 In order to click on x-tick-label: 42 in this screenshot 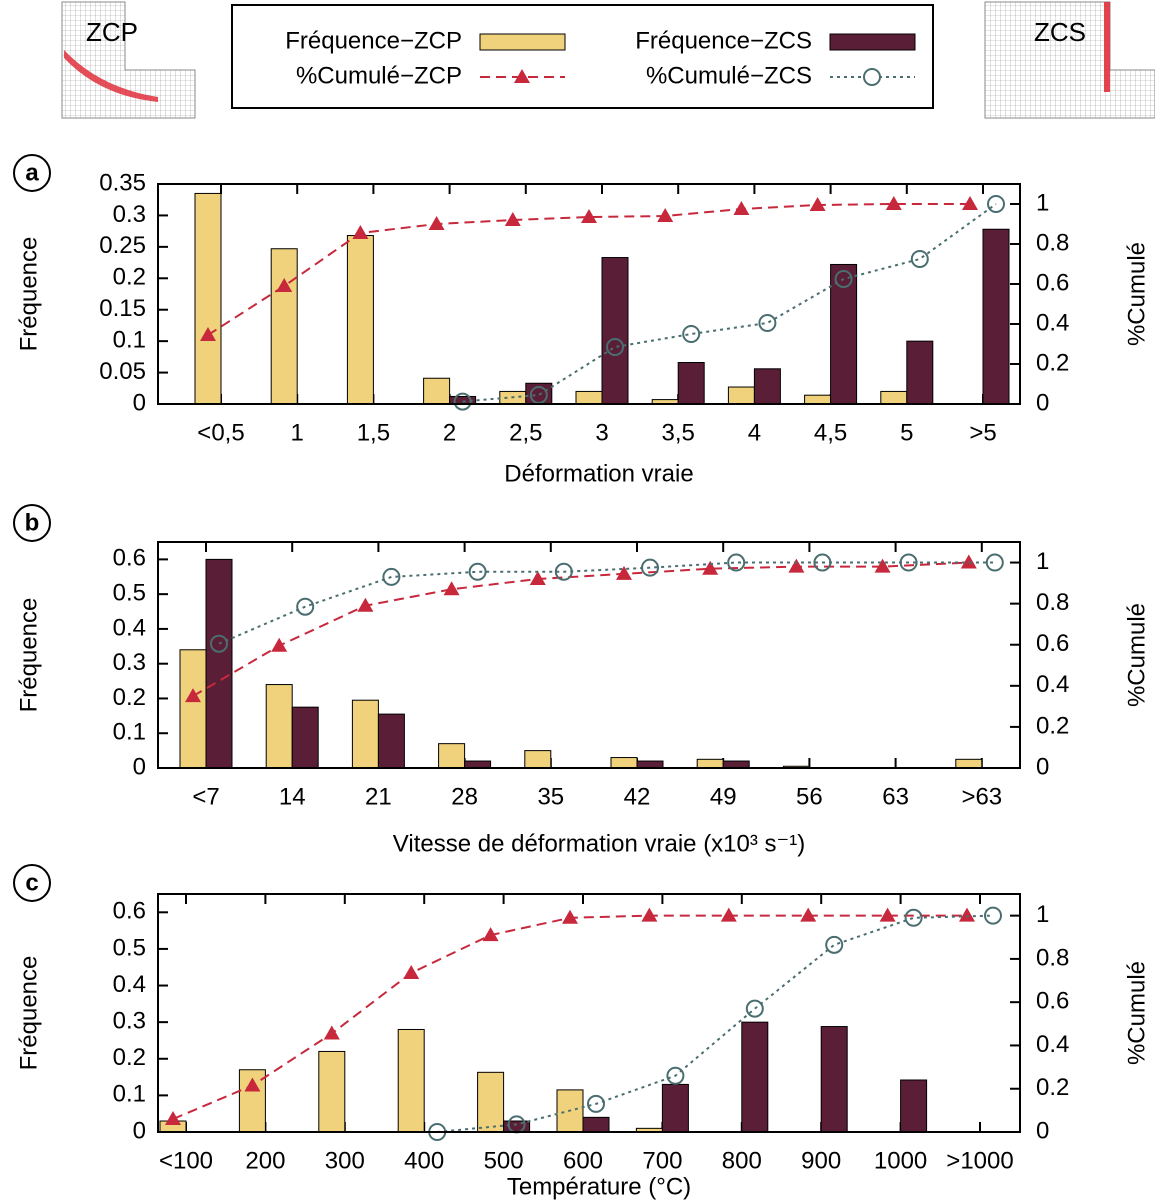, I will do `click(637, 796)`.